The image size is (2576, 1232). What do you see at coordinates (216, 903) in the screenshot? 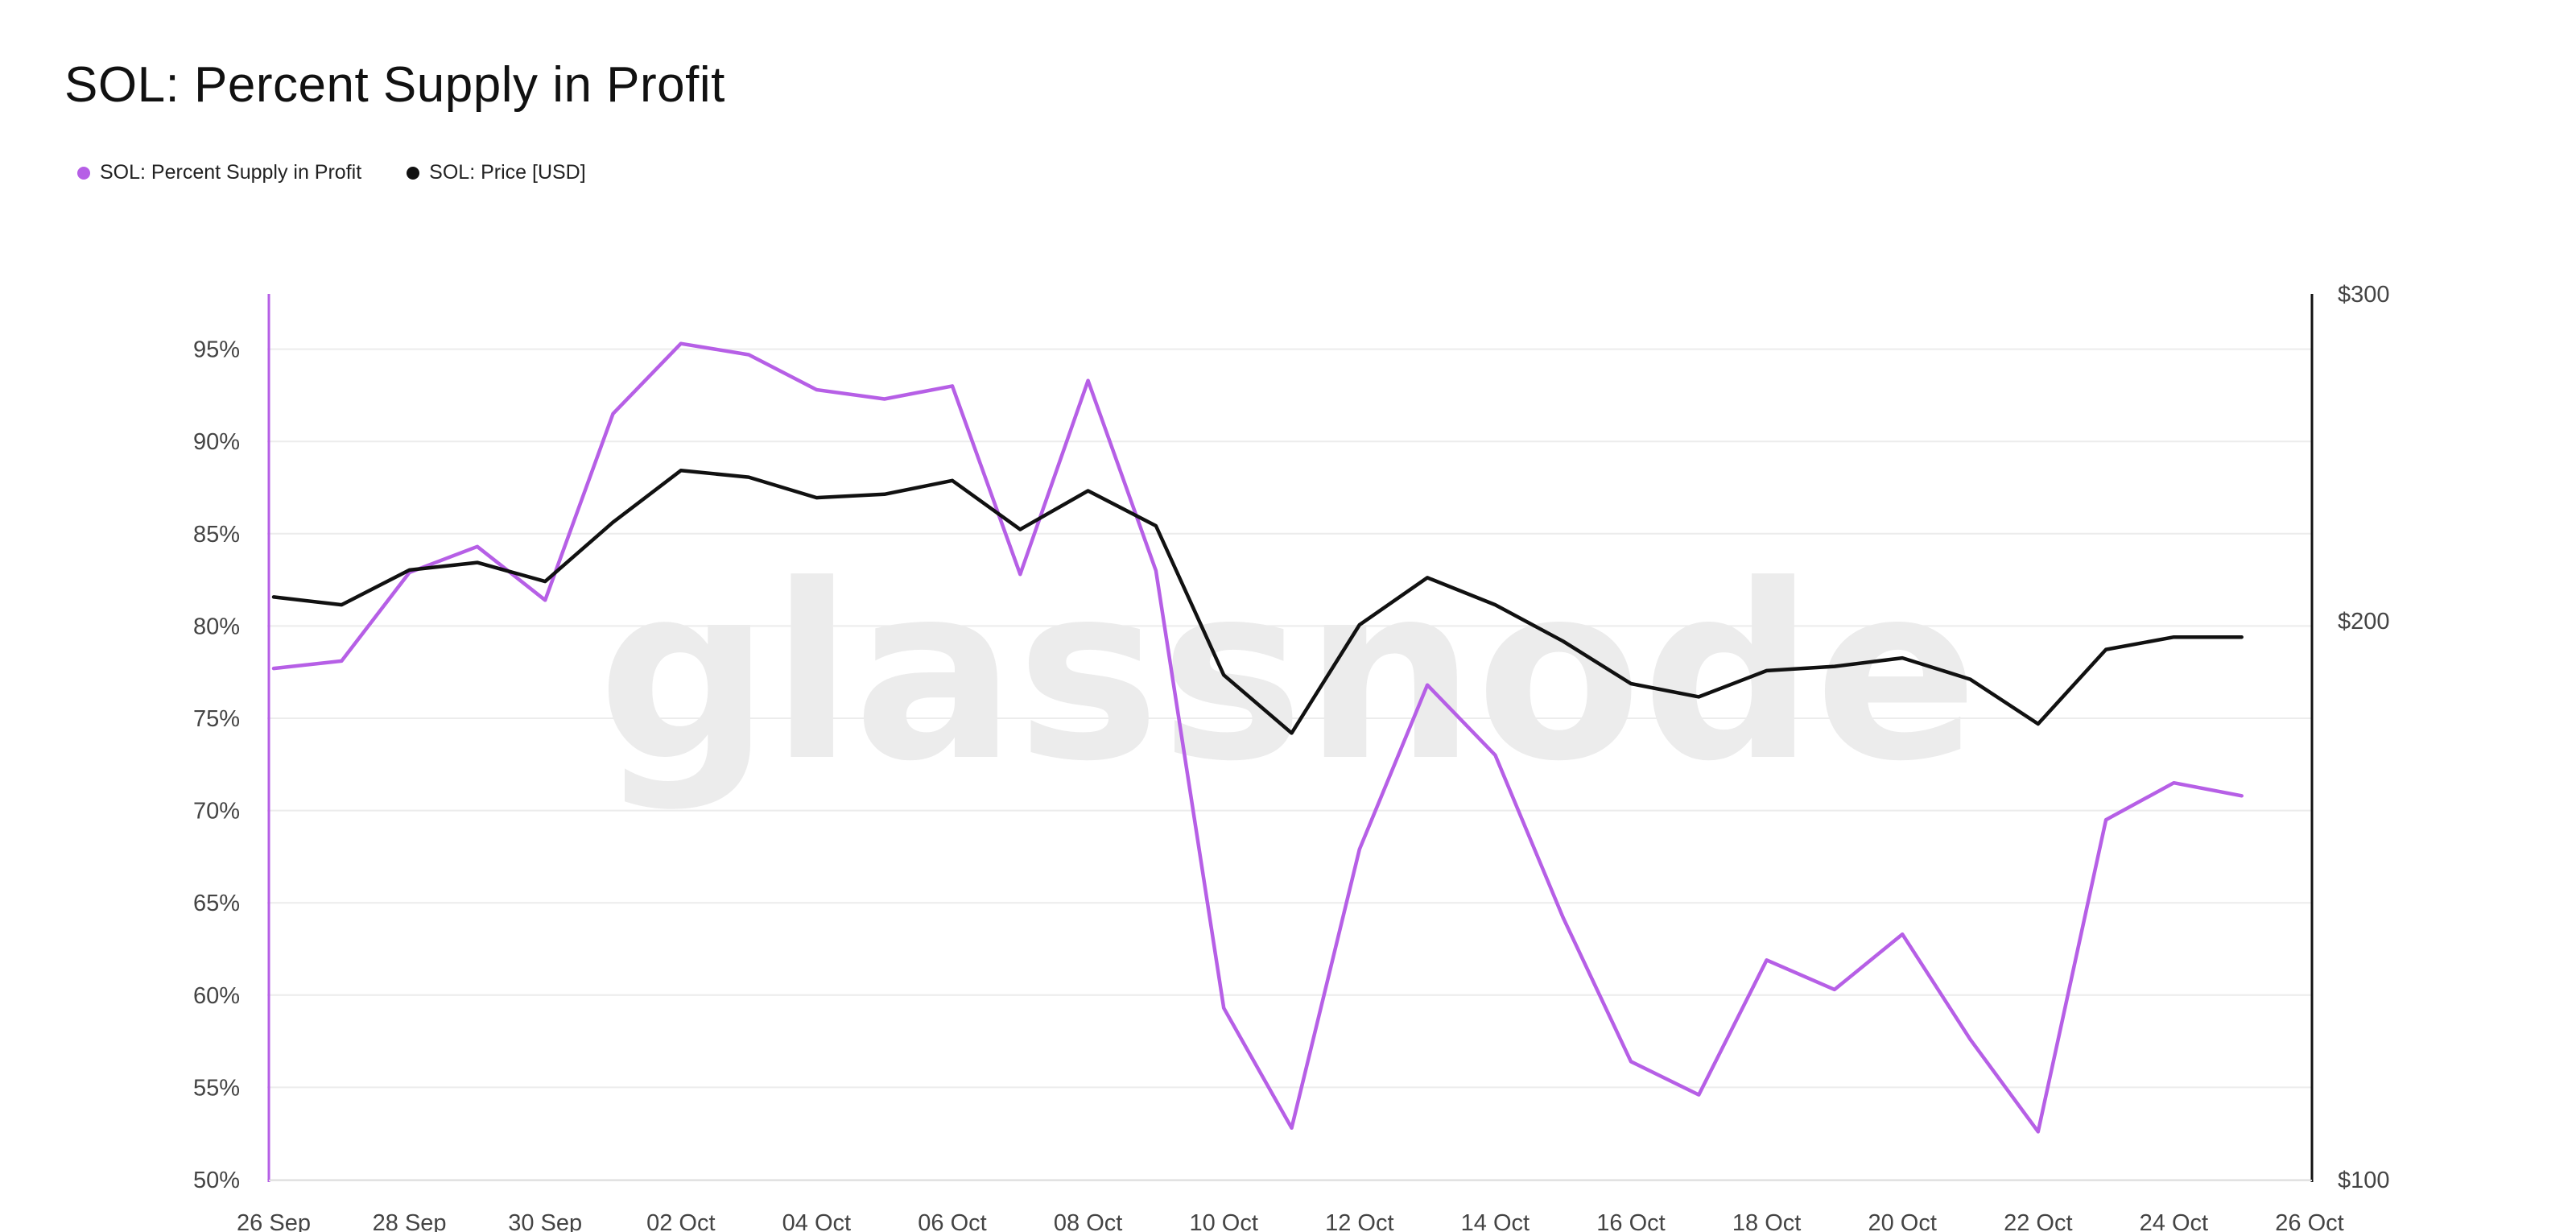
I see `y-left-tick-label: 65%` at bounding box center [216, 903].